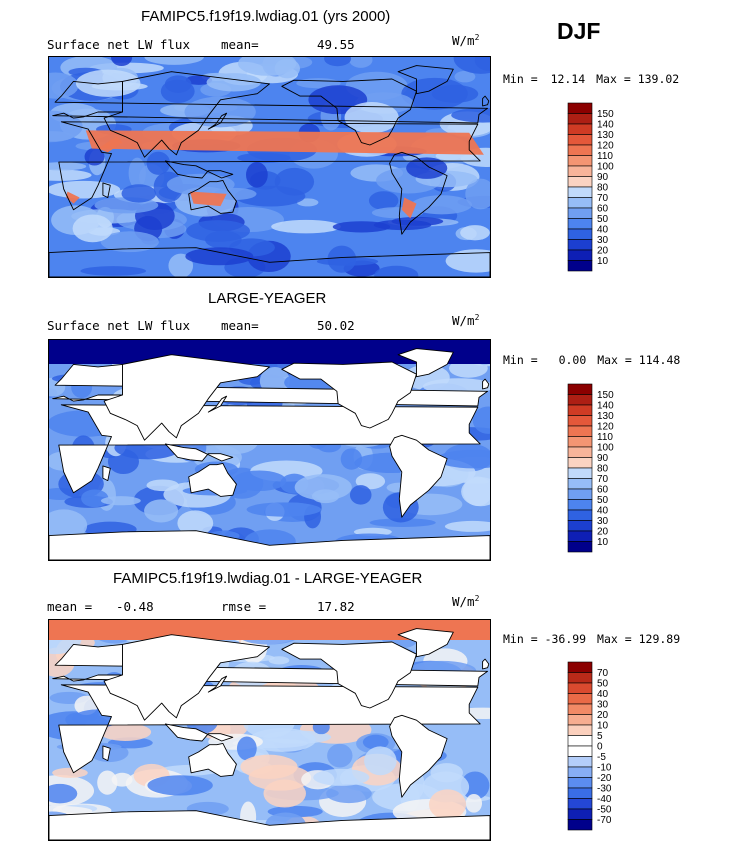 This screenshot has width=733, height=850. I want to click on panel-model-mean-label: mean=, so click(240, 44).